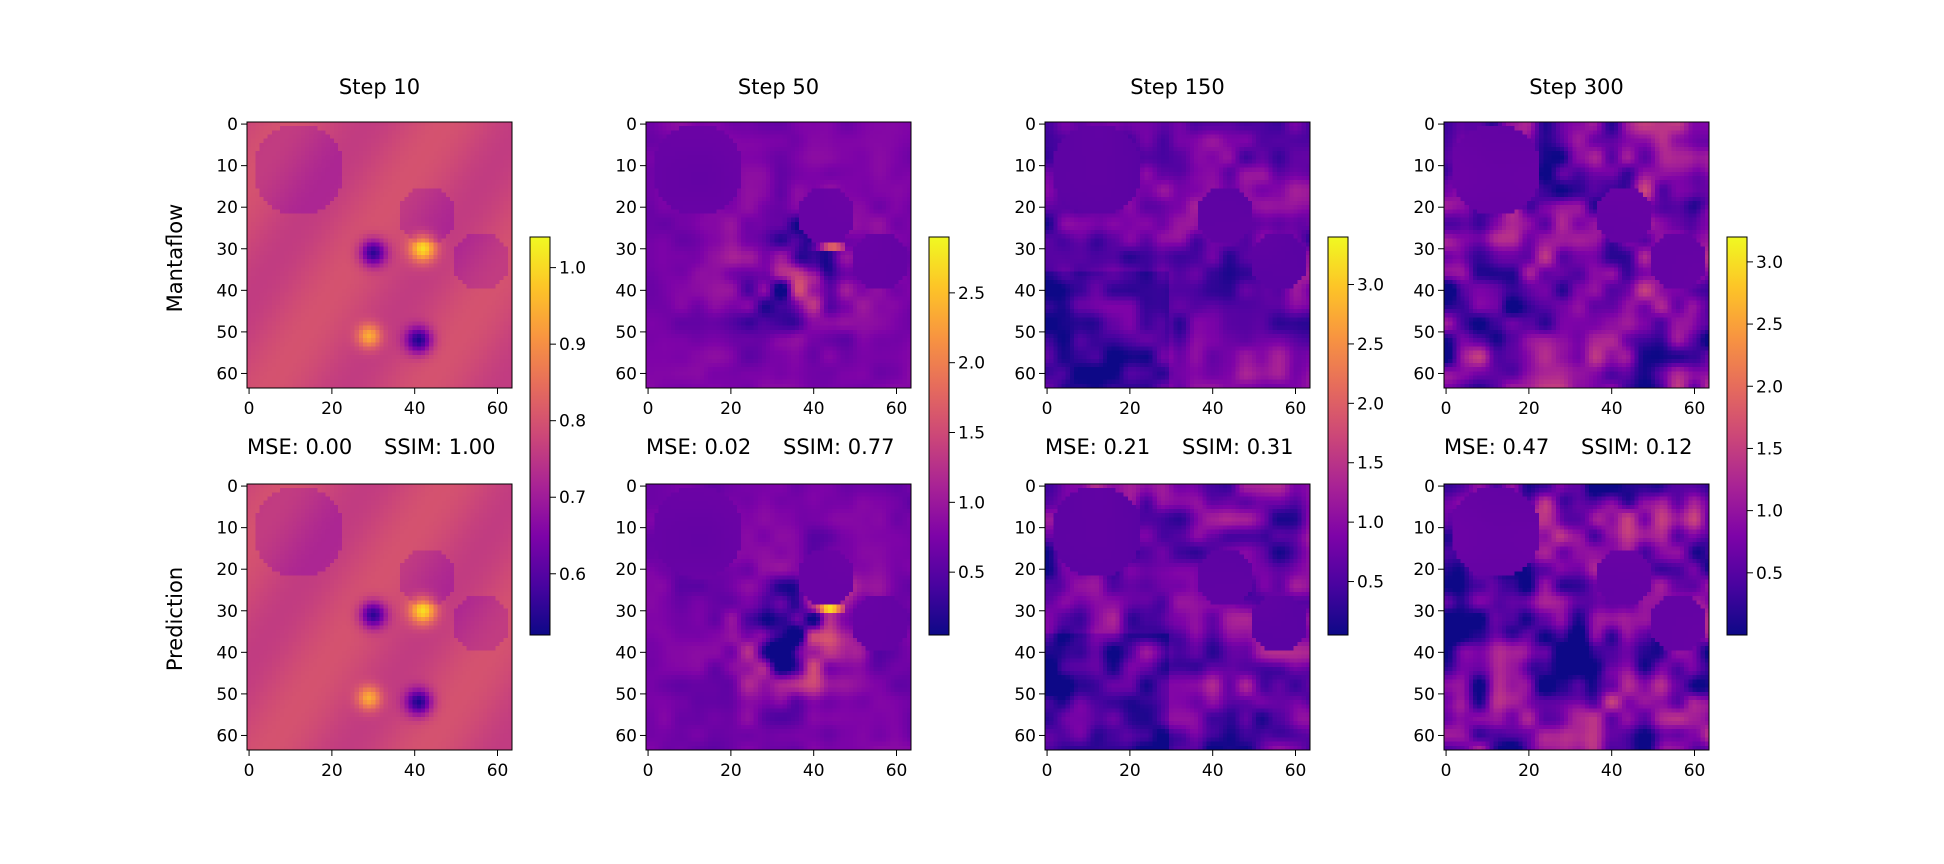  I want to click on colorbar-tick-label: 0.9, so click(572, 345).